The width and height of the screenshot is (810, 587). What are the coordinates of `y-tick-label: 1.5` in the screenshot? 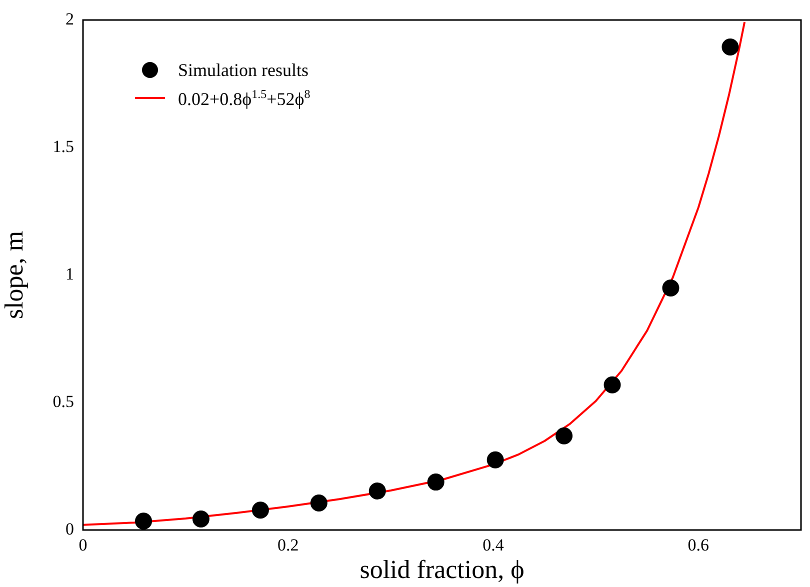 It's located at (63, 146).